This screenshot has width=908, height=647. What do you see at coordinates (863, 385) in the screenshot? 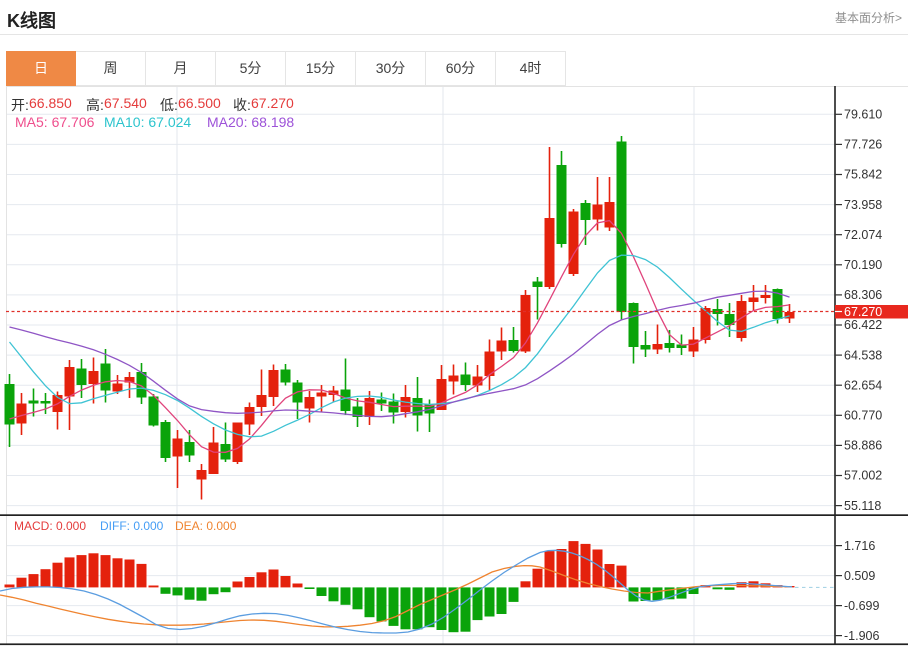
I see `svg-text: 62.654` at bounding box center [863, 385].